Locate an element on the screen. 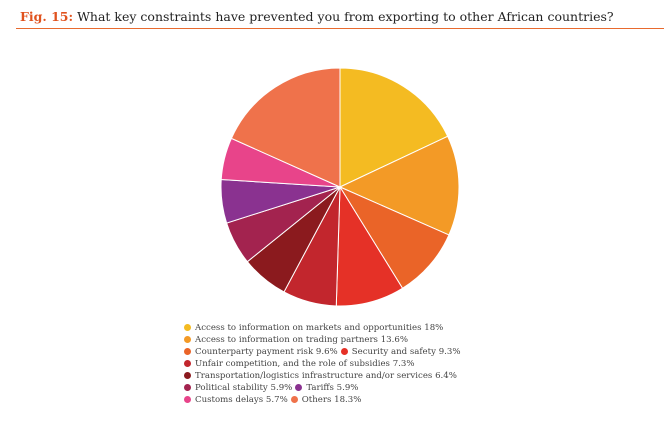  legend-label: Counterparty payment risk is located at coordinates (255, 352).